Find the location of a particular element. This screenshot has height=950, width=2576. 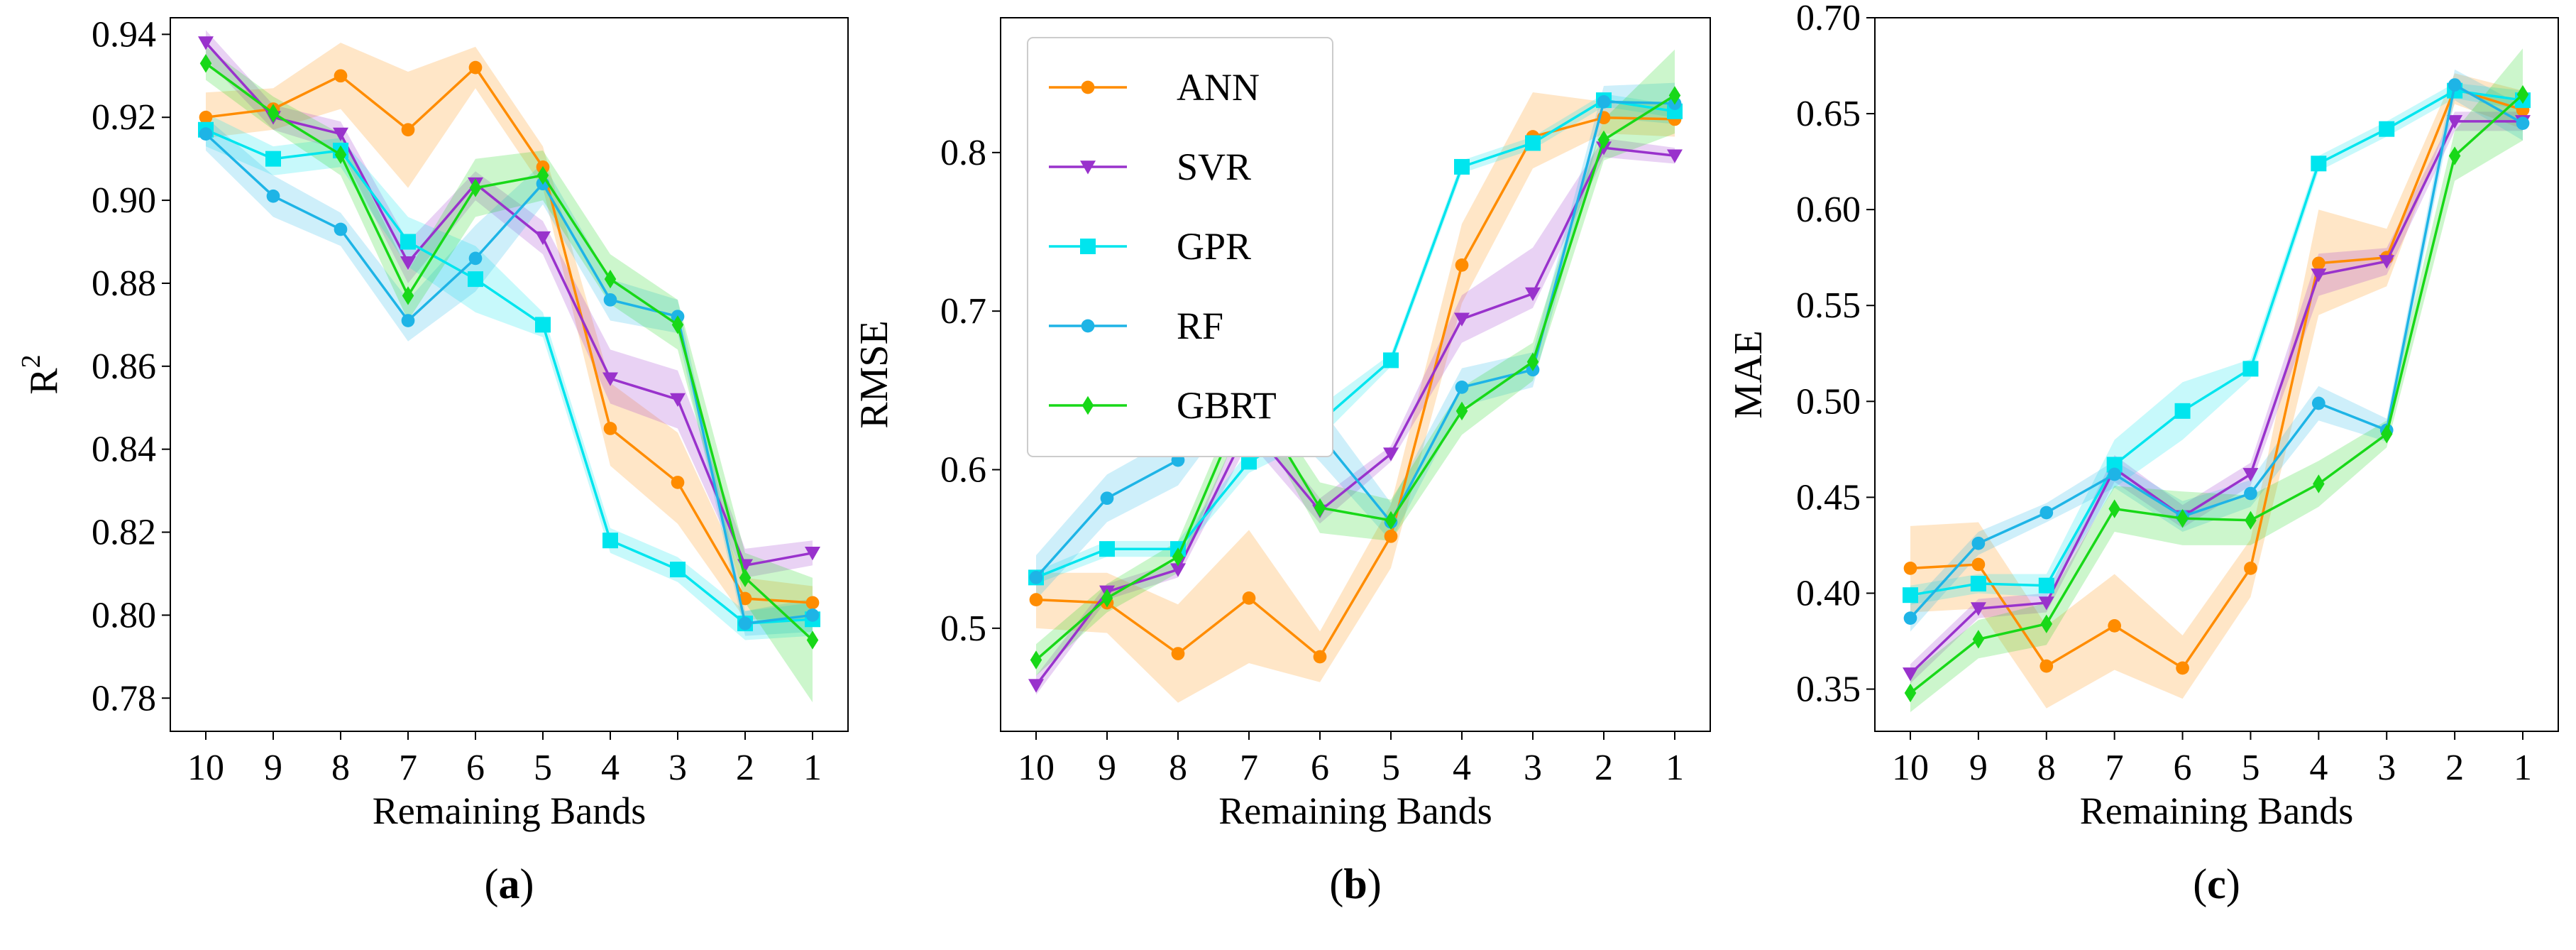

y-tick-label: 0.82 is located at coordinates (124, 533).